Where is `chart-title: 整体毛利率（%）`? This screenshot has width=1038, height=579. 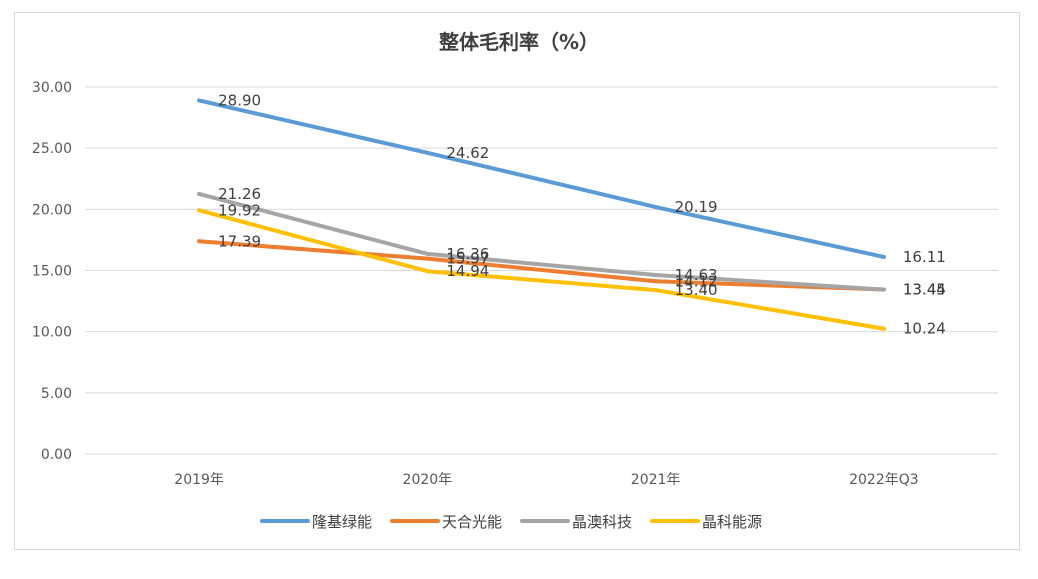 chart-title: 整体毛利率（%） is located at coordinates (518, 42).